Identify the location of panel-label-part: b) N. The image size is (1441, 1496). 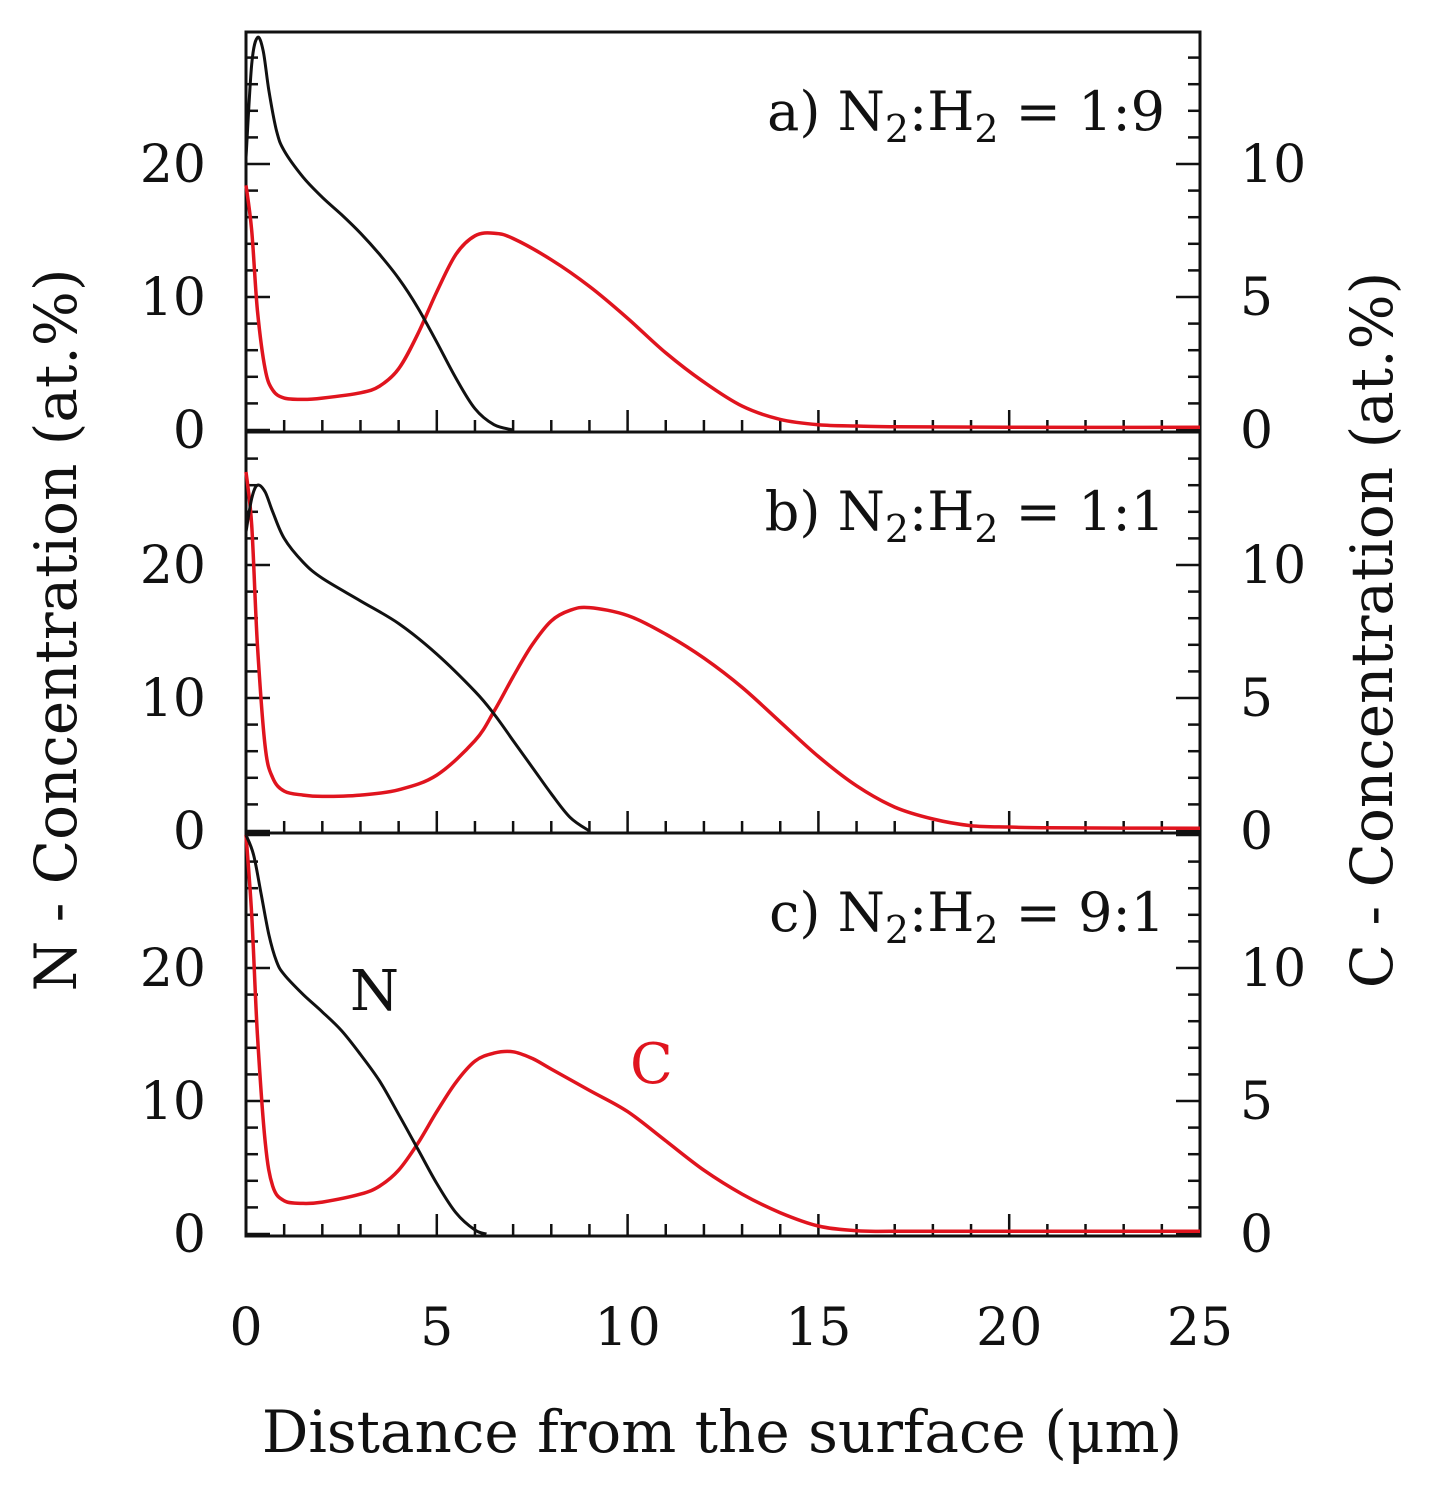
(825, 511).